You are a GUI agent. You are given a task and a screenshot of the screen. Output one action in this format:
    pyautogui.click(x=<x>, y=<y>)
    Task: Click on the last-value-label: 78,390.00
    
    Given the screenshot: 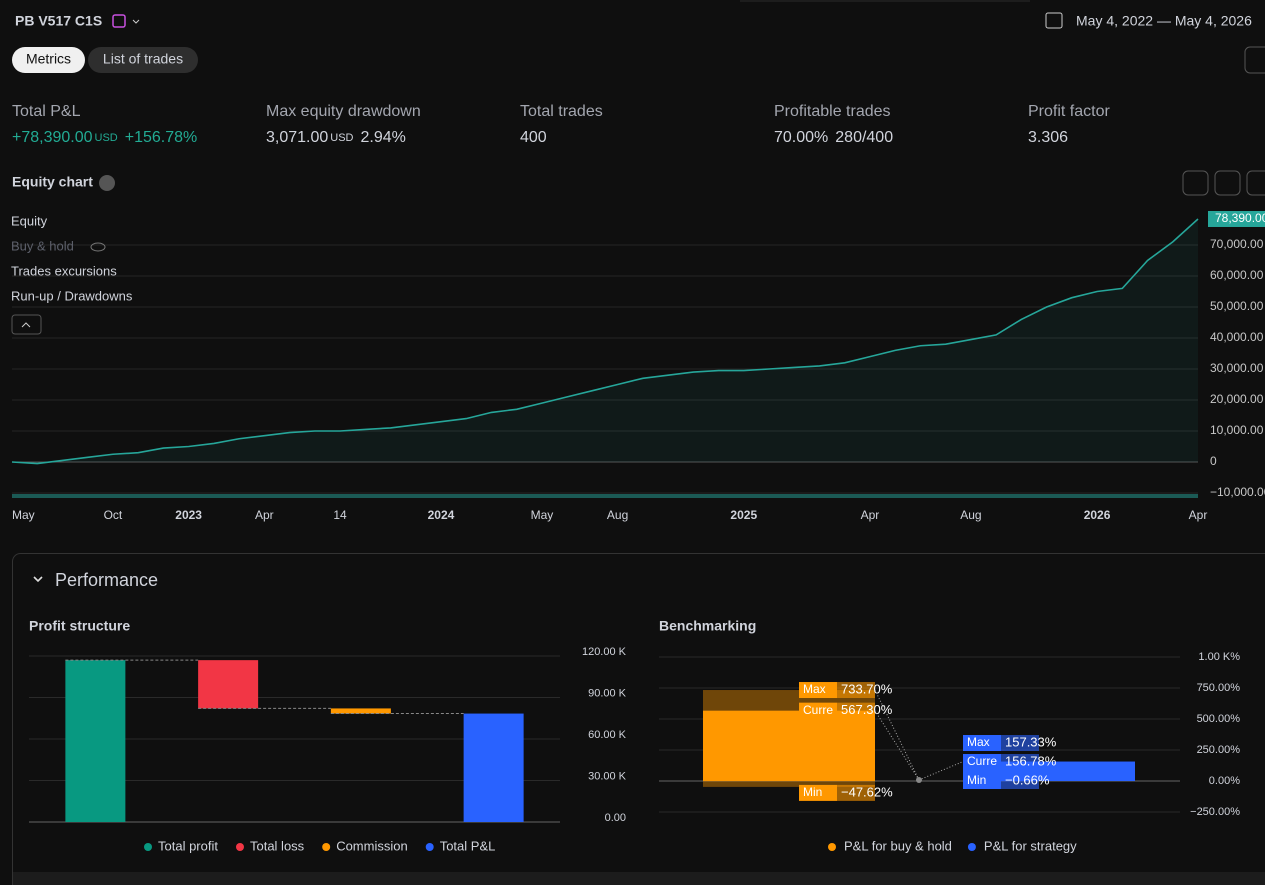 What is the action you would take?
    pyautogui.click(x=1240, y=218)
    